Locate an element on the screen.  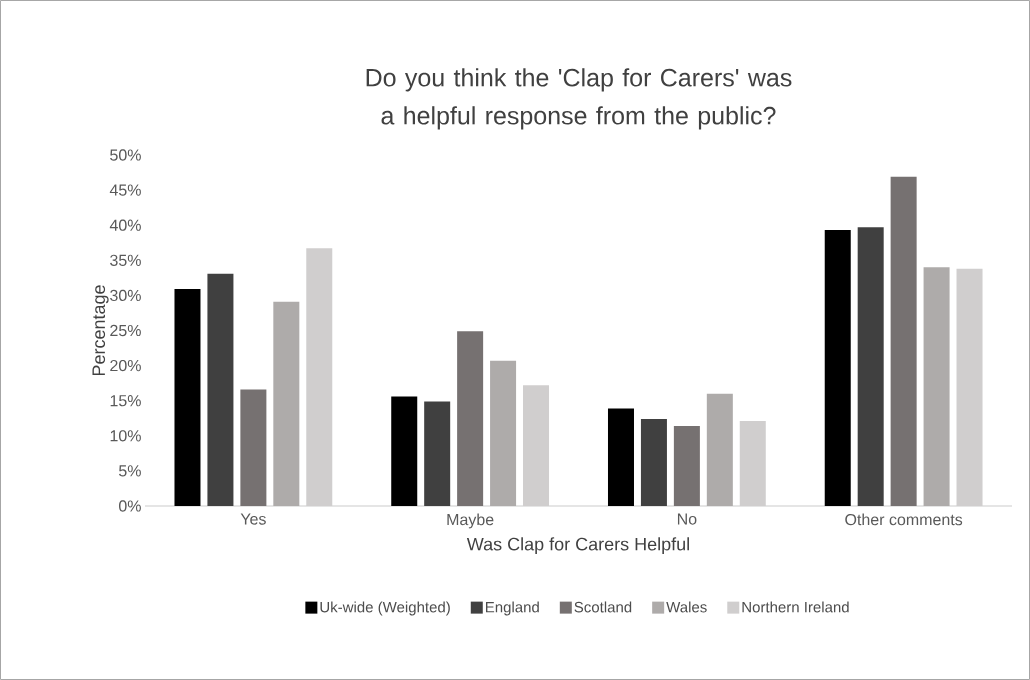
y-tick-label: 15% is located at coordinates (125, 401).